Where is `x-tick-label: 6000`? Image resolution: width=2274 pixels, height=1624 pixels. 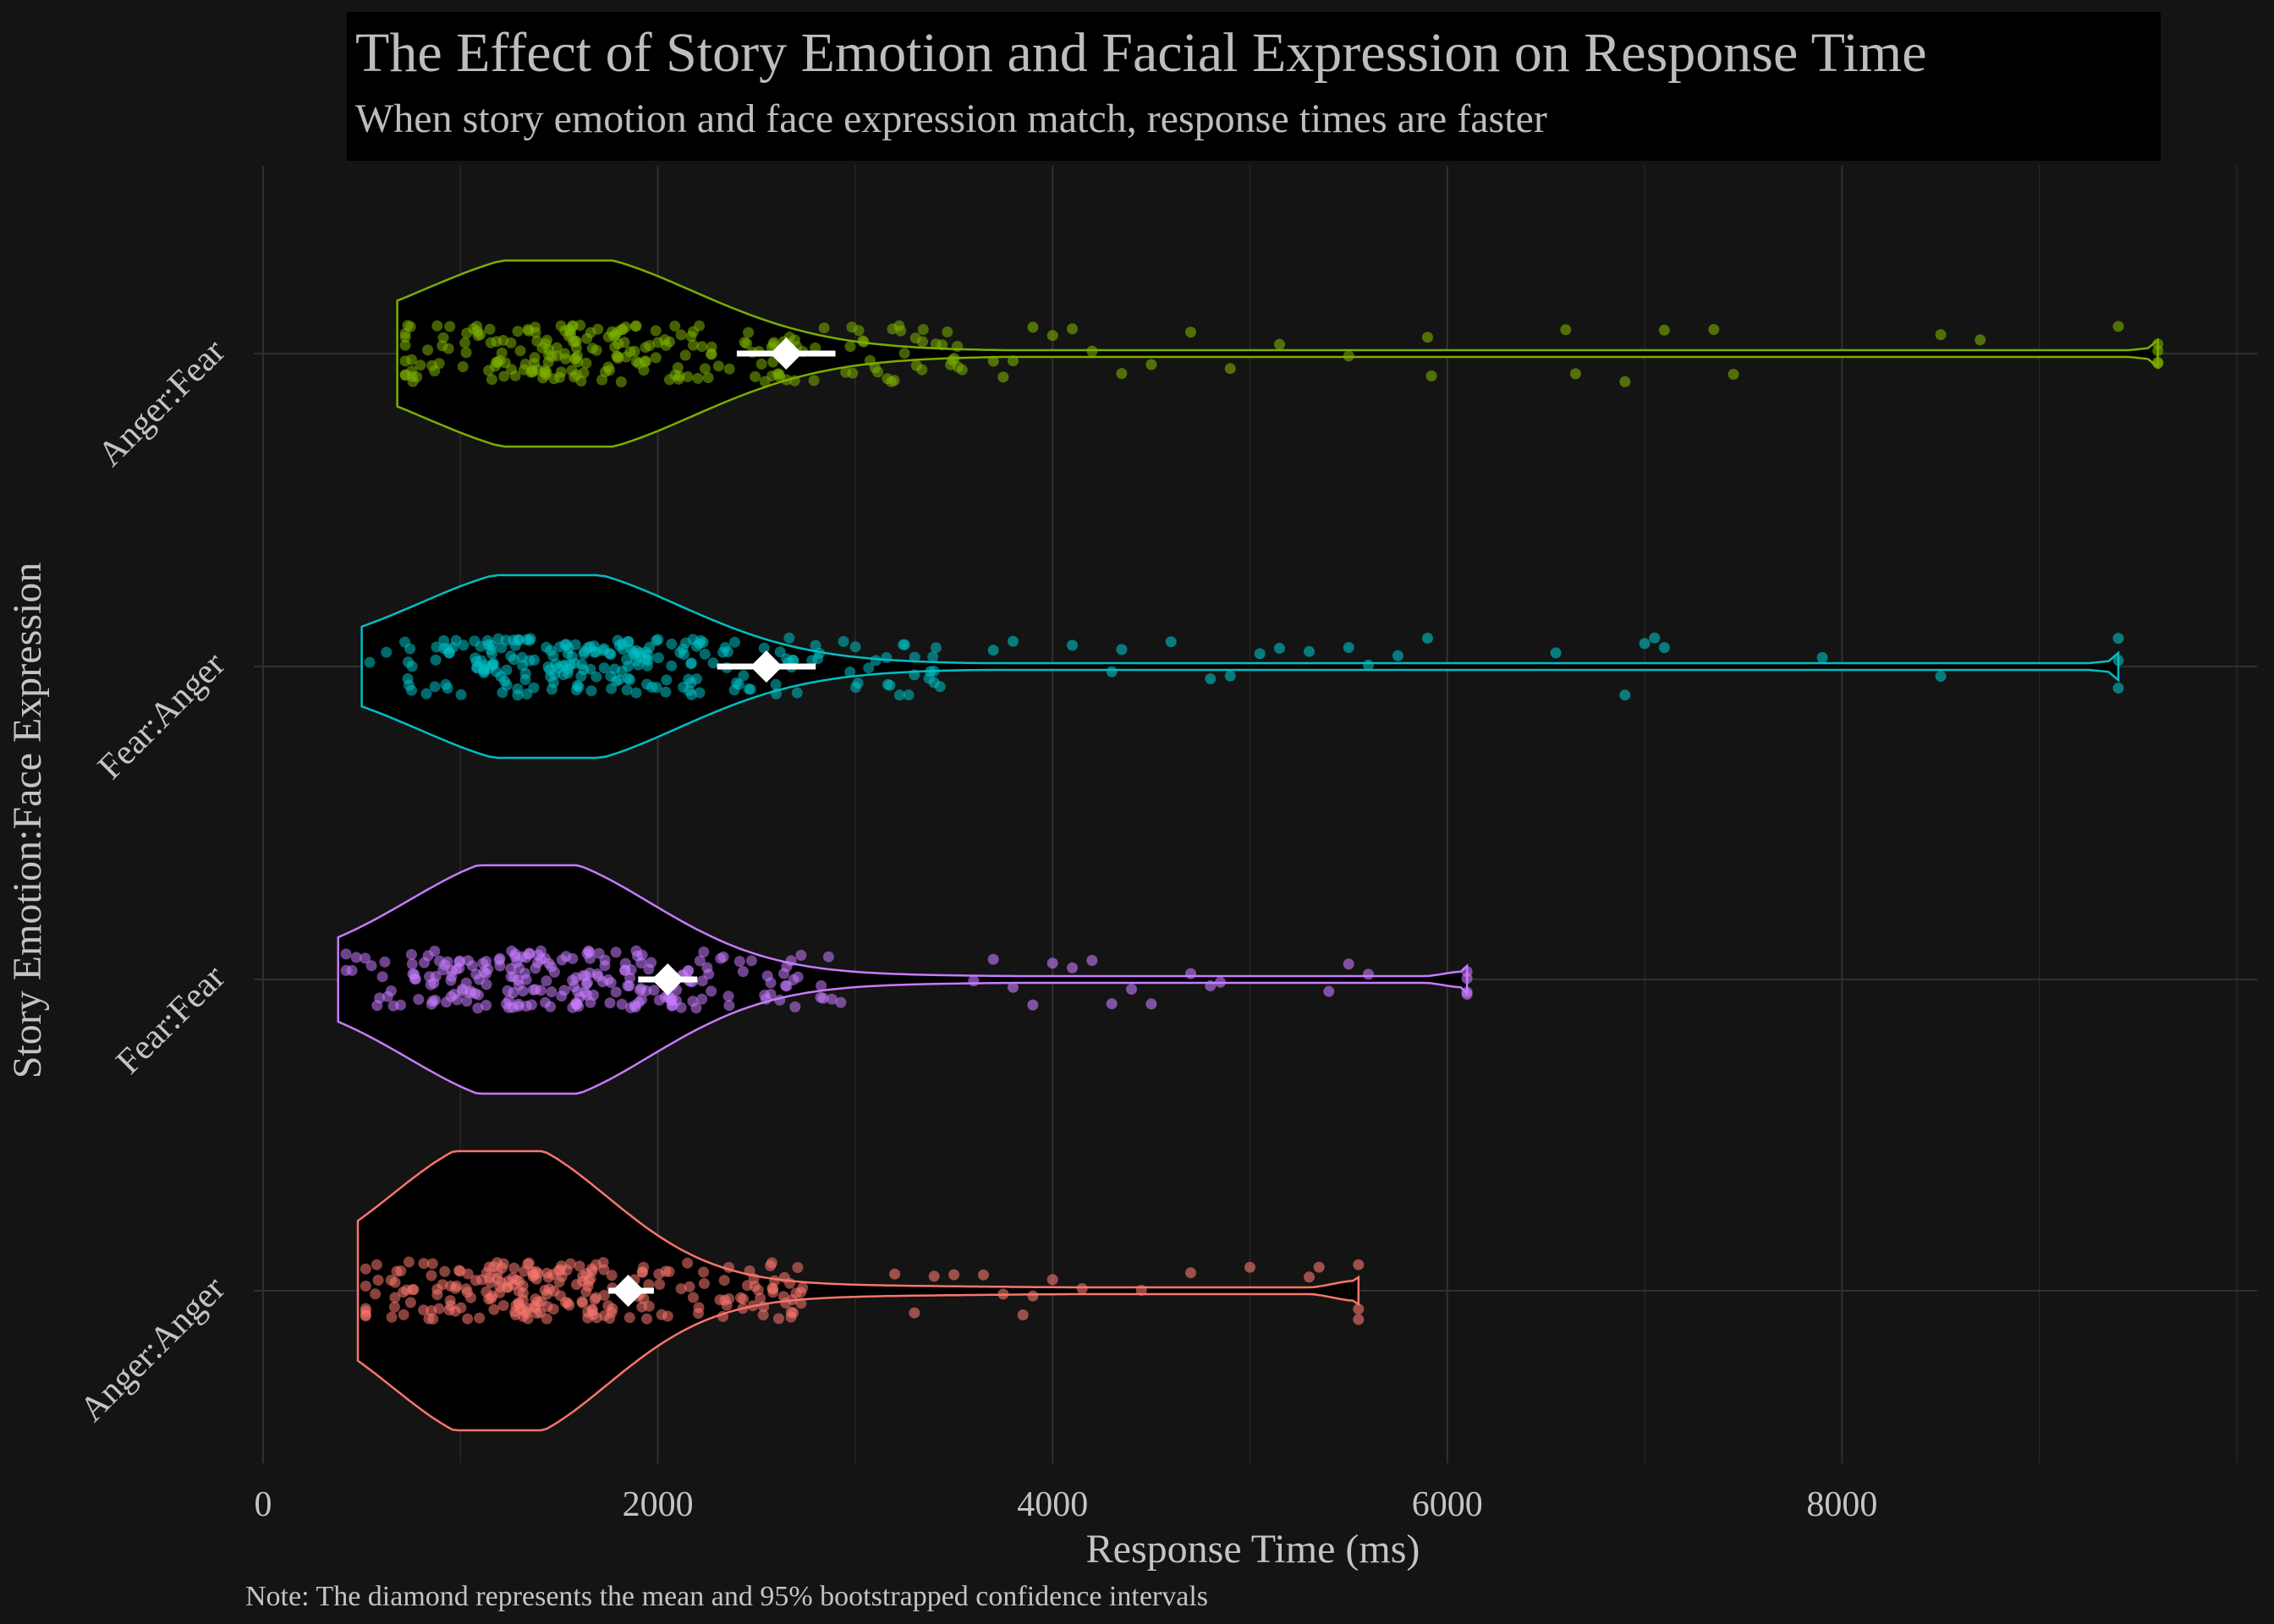
x-tick-label: 6000 is located at coordinates (1447, 1505).